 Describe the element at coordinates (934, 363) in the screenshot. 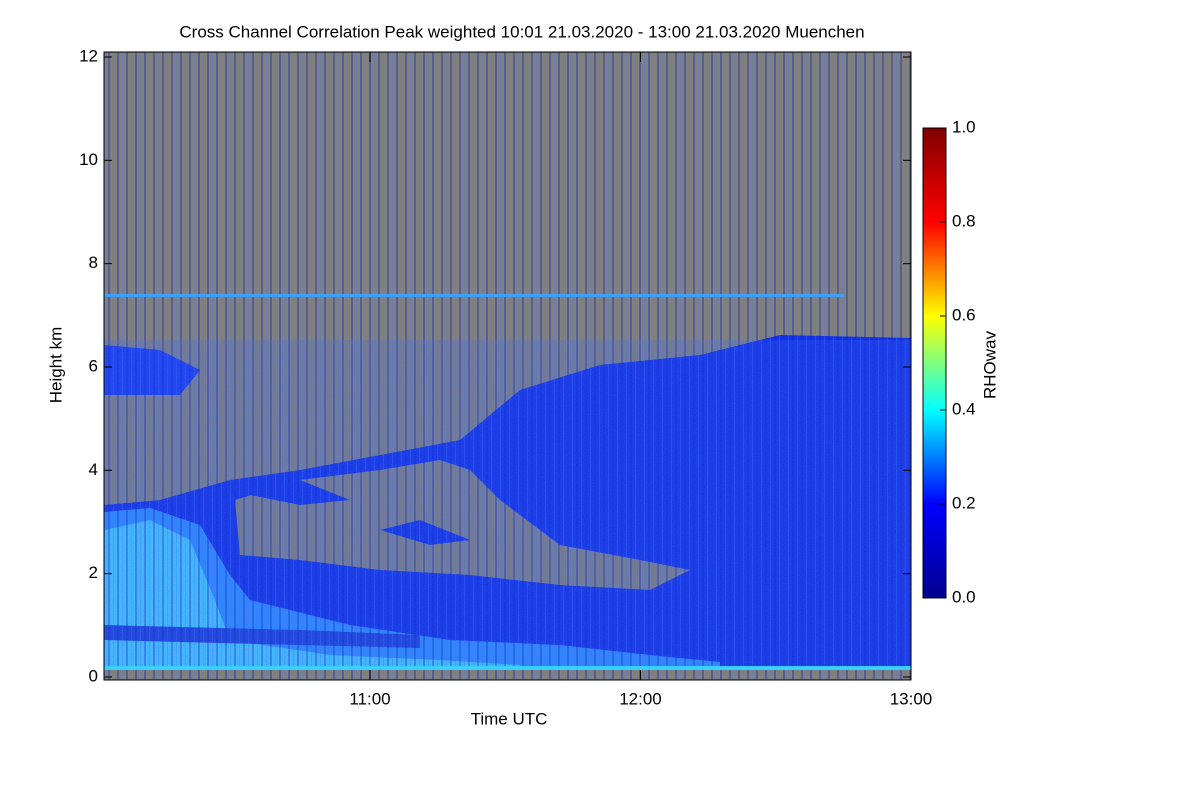

I see `colorbar` at that location.